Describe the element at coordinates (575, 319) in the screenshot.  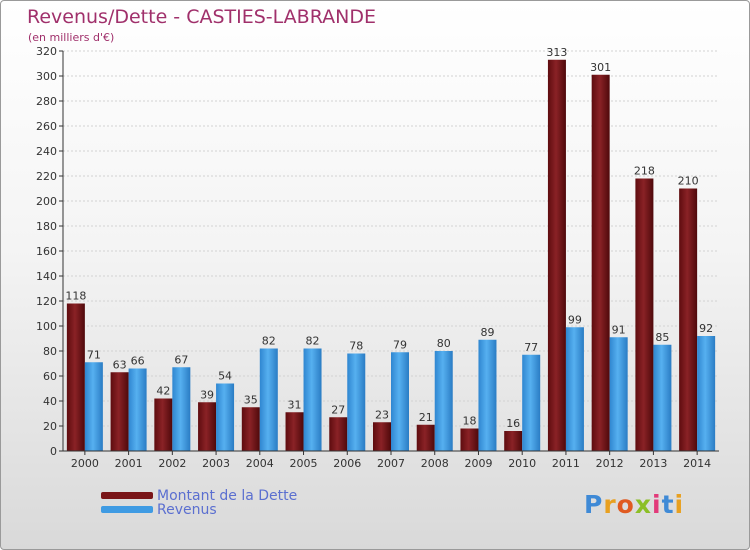
I see `data-label-revenue: 99` at that location.